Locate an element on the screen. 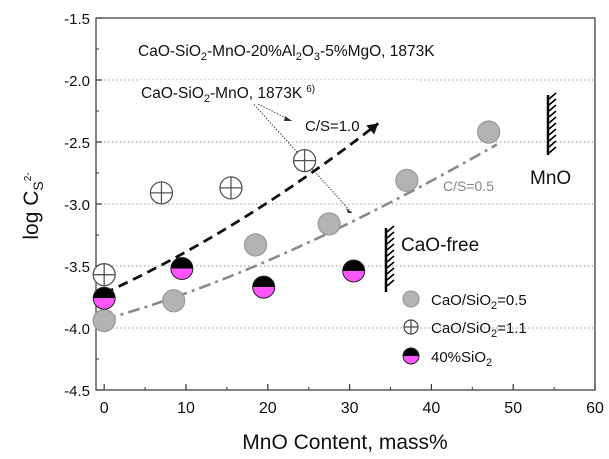 Image resolution: width=609 pixels, height=459 pixels. legend: CaO/SiO2=0.5 CaO/SiO2=1.1 40%SiO2 is located at coordinates (464, 329).